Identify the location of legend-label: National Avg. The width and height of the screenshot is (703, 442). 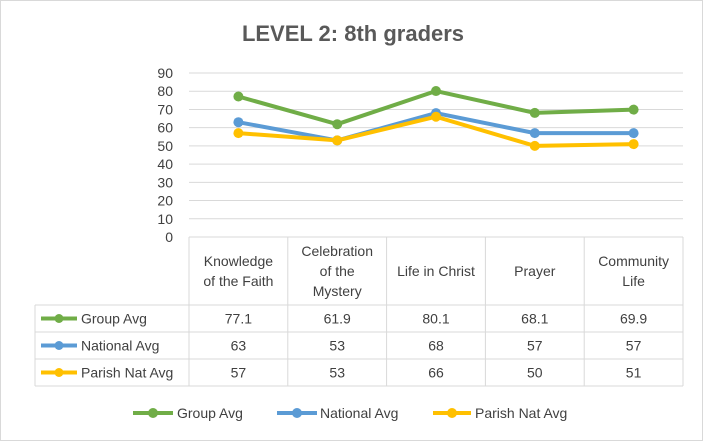
(359, 413).